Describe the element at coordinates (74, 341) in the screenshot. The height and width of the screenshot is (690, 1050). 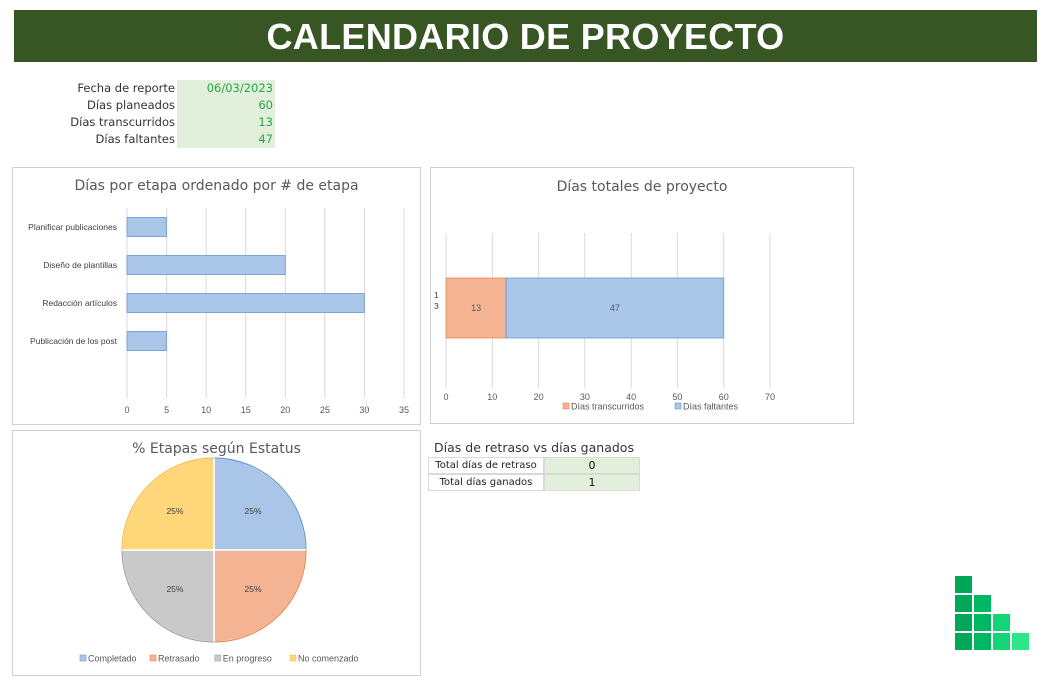
I see `y-tick-label: Publicación de los post` at that location.